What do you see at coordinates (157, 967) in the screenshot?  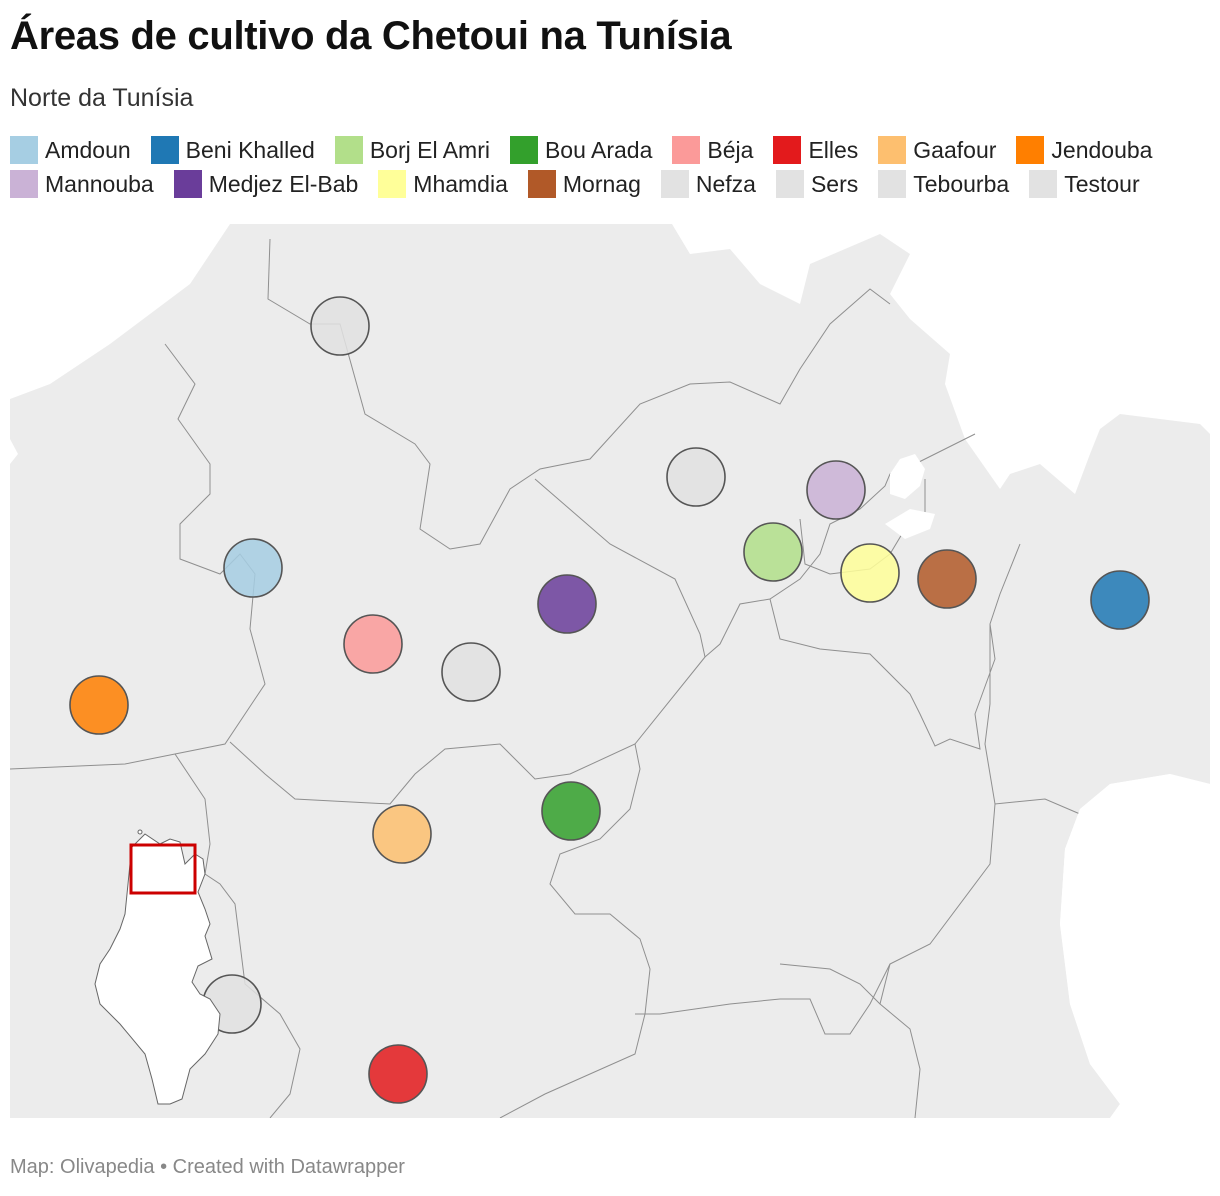 I see `inset-tunisia-map` at bounding box center [157, 967].